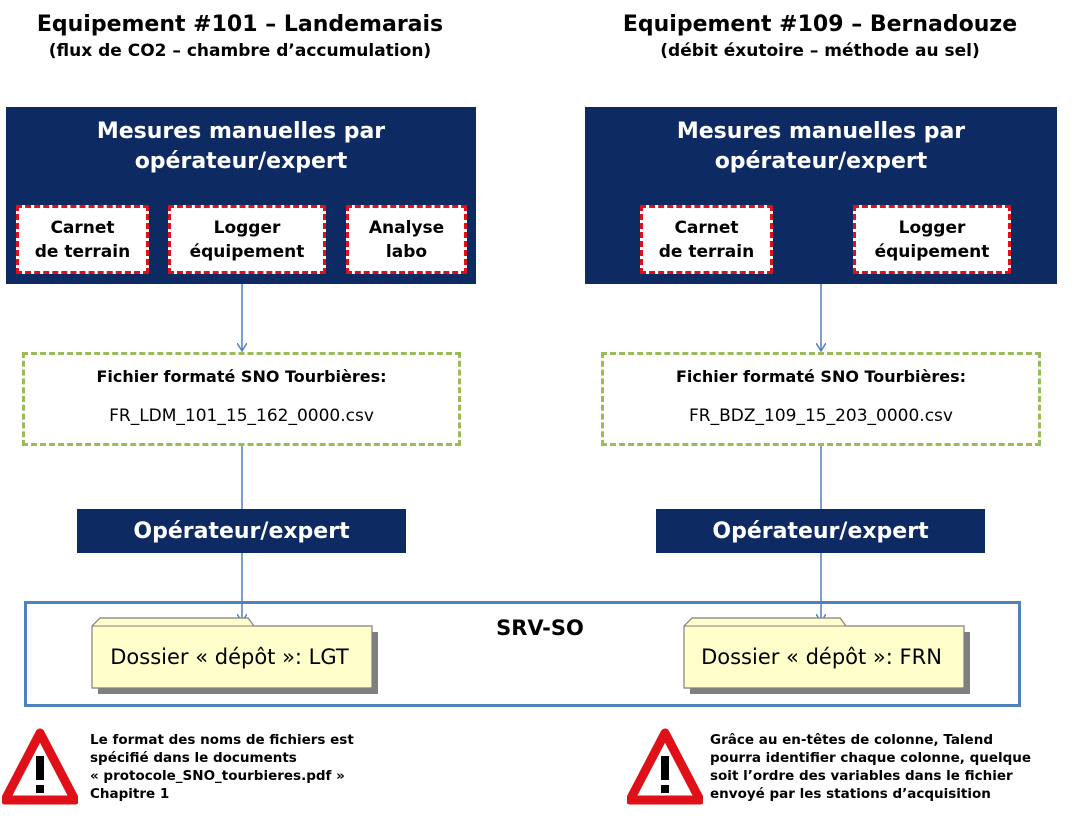  What do you see at coordinates (229, 657) in the screenshot?
I see `left-folder-label: Dossier « dépôt »: LGT` at bounding box center [229, 657].